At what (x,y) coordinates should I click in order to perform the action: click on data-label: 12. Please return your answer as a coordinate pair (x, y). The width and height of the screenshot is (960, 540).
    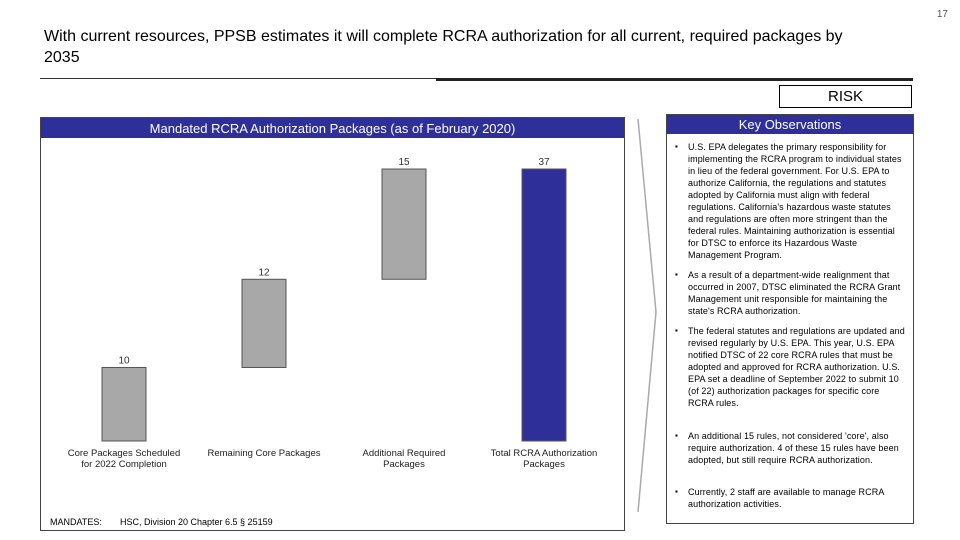
    Looking at the image, I should click on (264, 272).